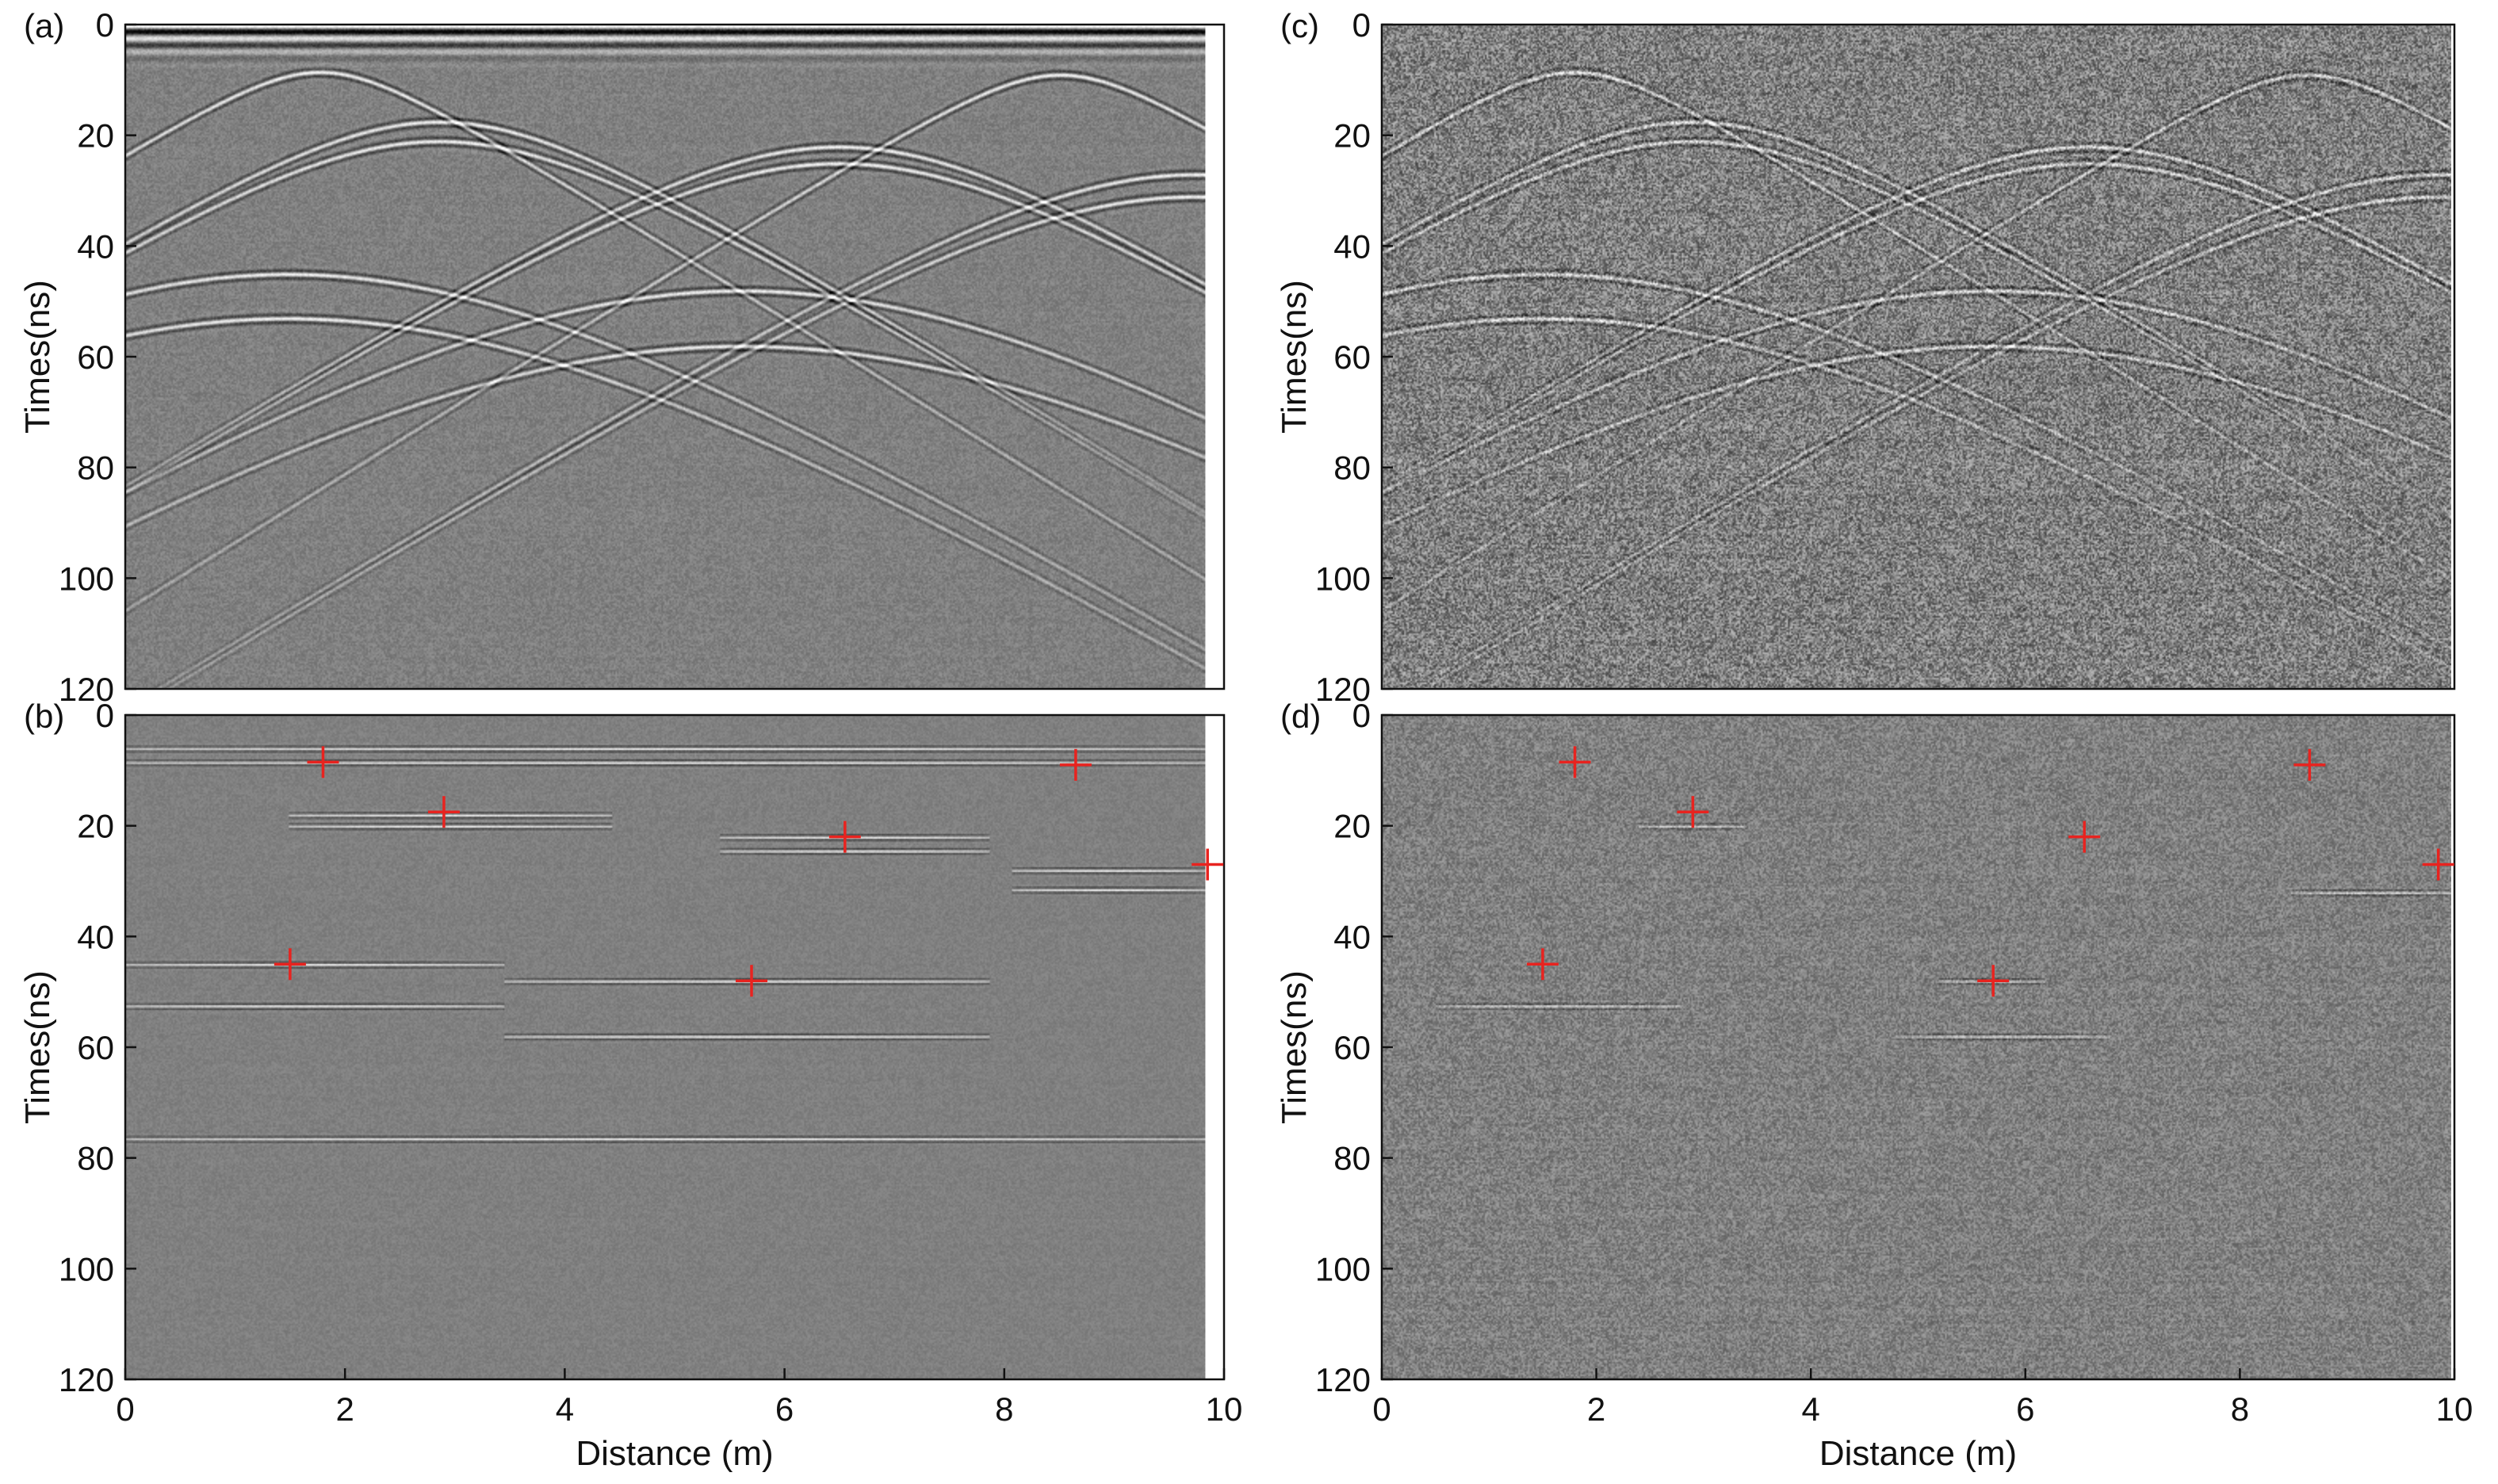 Image resolution: width=2498 pixels, height=1484 pixels. What do you see at coordinates (1300, 25) in the screenshot?
I see `panel-label: (c)` at bounding box center [1300, 25].